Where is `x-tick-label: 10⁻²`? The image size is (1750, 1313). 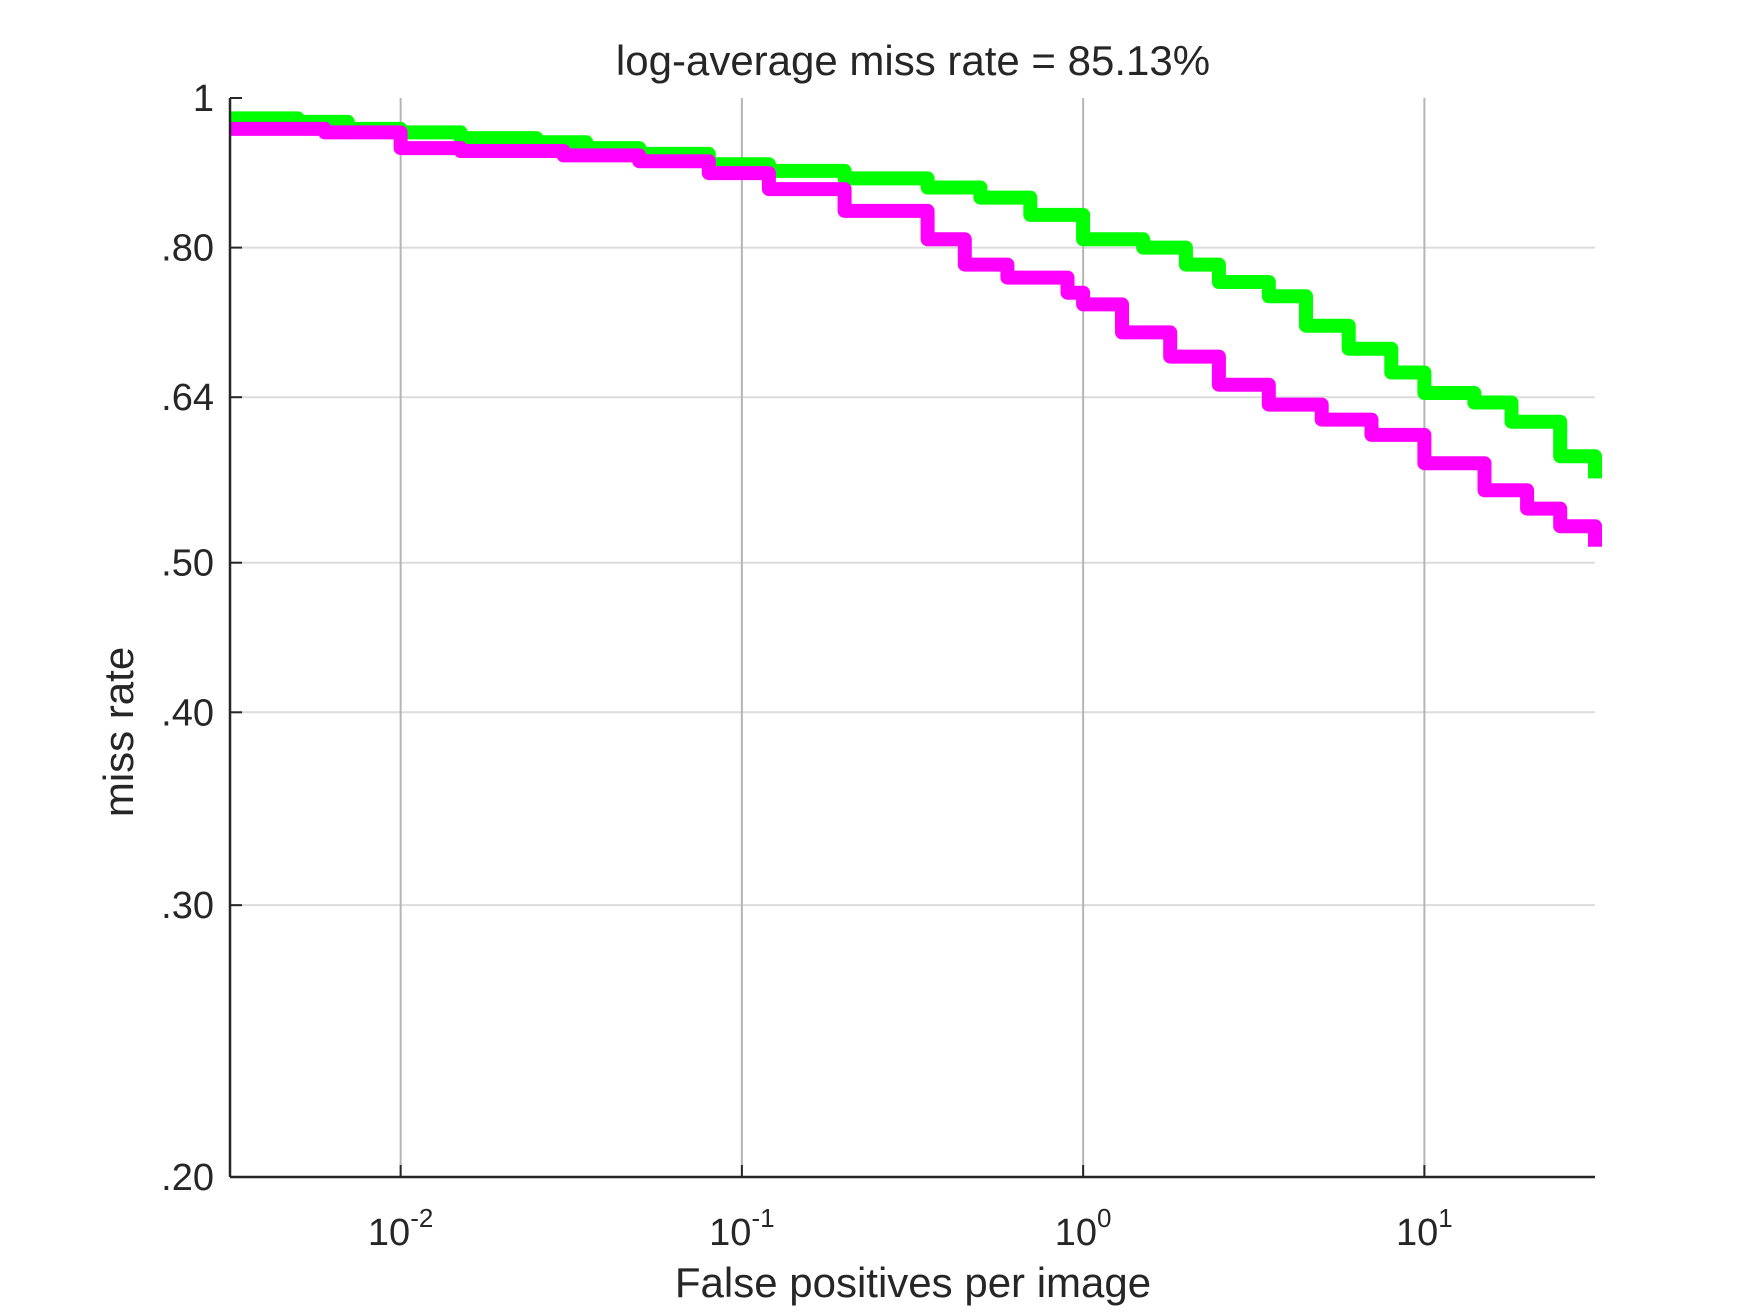
x-tick-label: 10⁻² is located at coordinates (400, 1228).